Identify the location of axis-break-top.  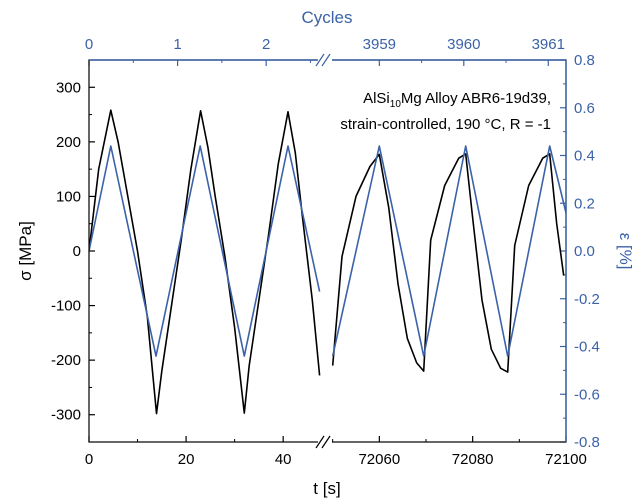
(323, 60).